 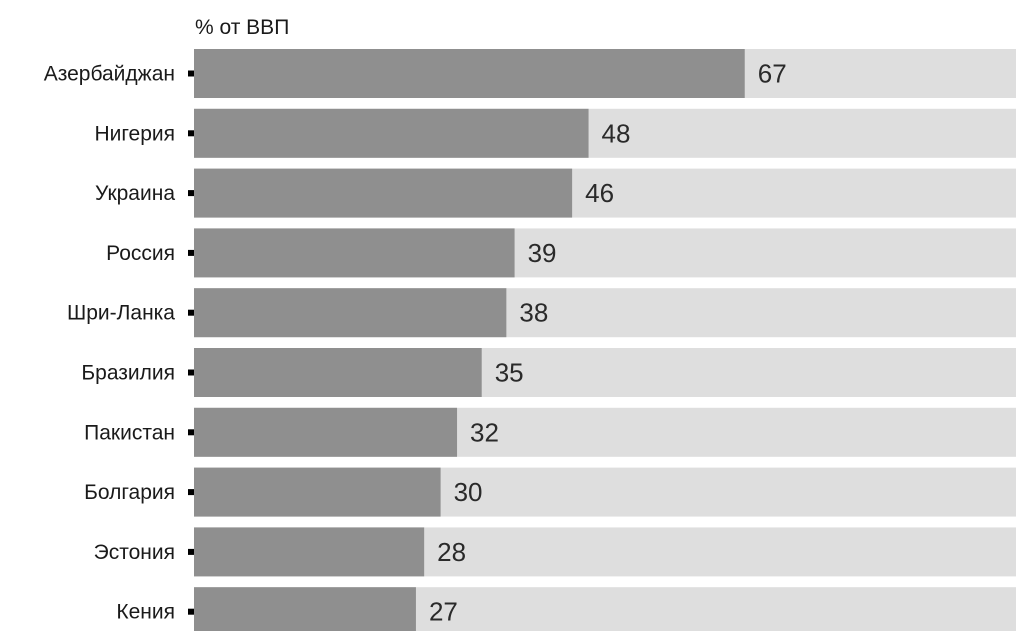 I want to click on value-label: 28, so click(x=451, y=552).